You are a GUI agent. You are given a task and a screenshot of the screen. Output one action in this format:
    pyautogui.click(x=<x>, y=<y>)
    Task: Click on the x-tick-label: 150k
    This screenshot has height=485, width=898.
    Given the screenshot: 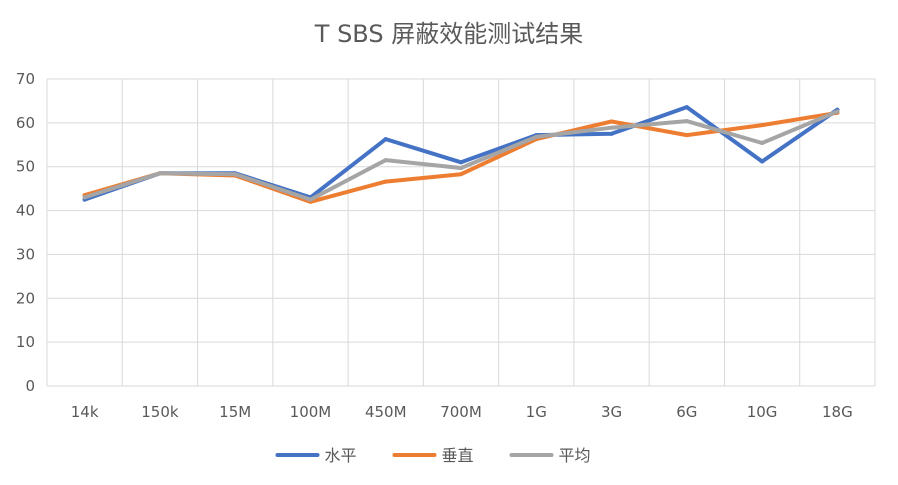 What is the action you would take?
    pyautogui.click(x=160, y=412)
    